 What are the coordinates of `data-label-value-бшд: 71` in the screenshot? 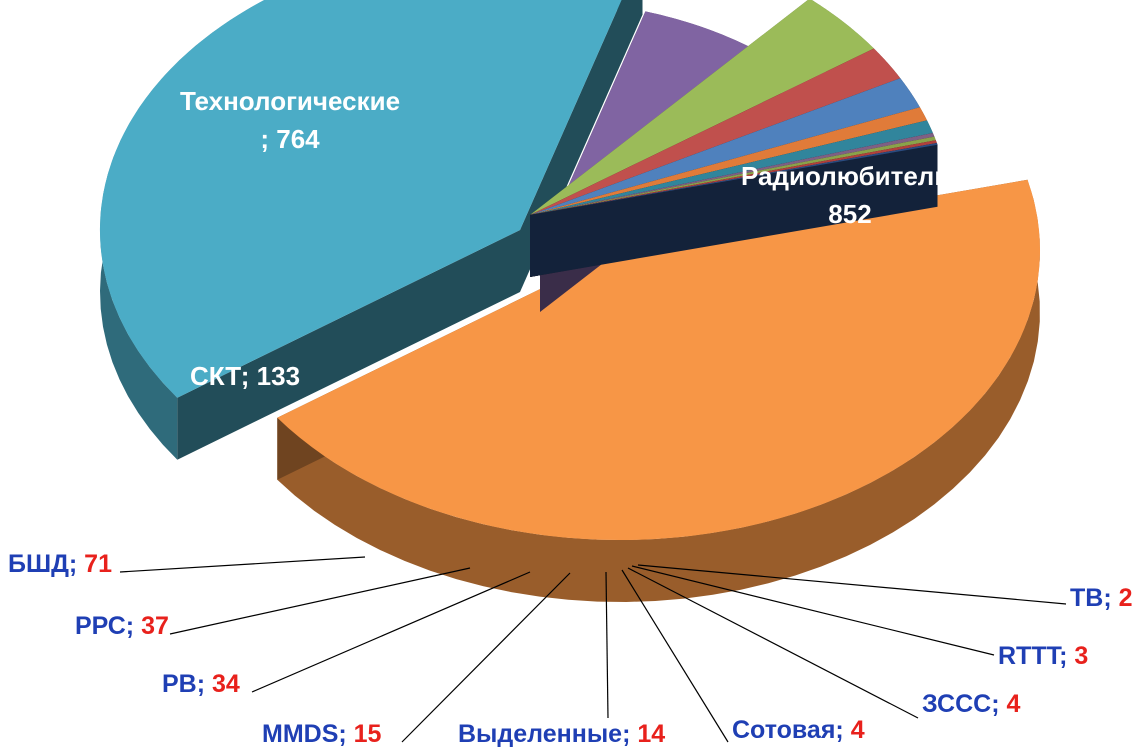 It's located at (98, 564).